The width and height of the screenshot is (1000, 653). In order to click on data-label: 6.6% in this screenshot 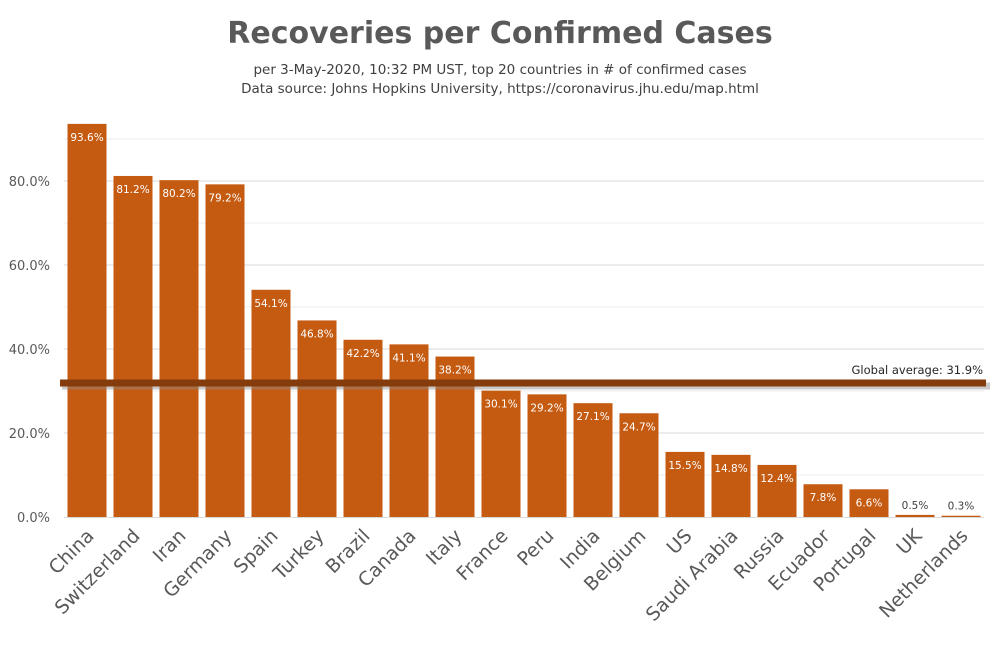, I will do `click(869, 503)`.